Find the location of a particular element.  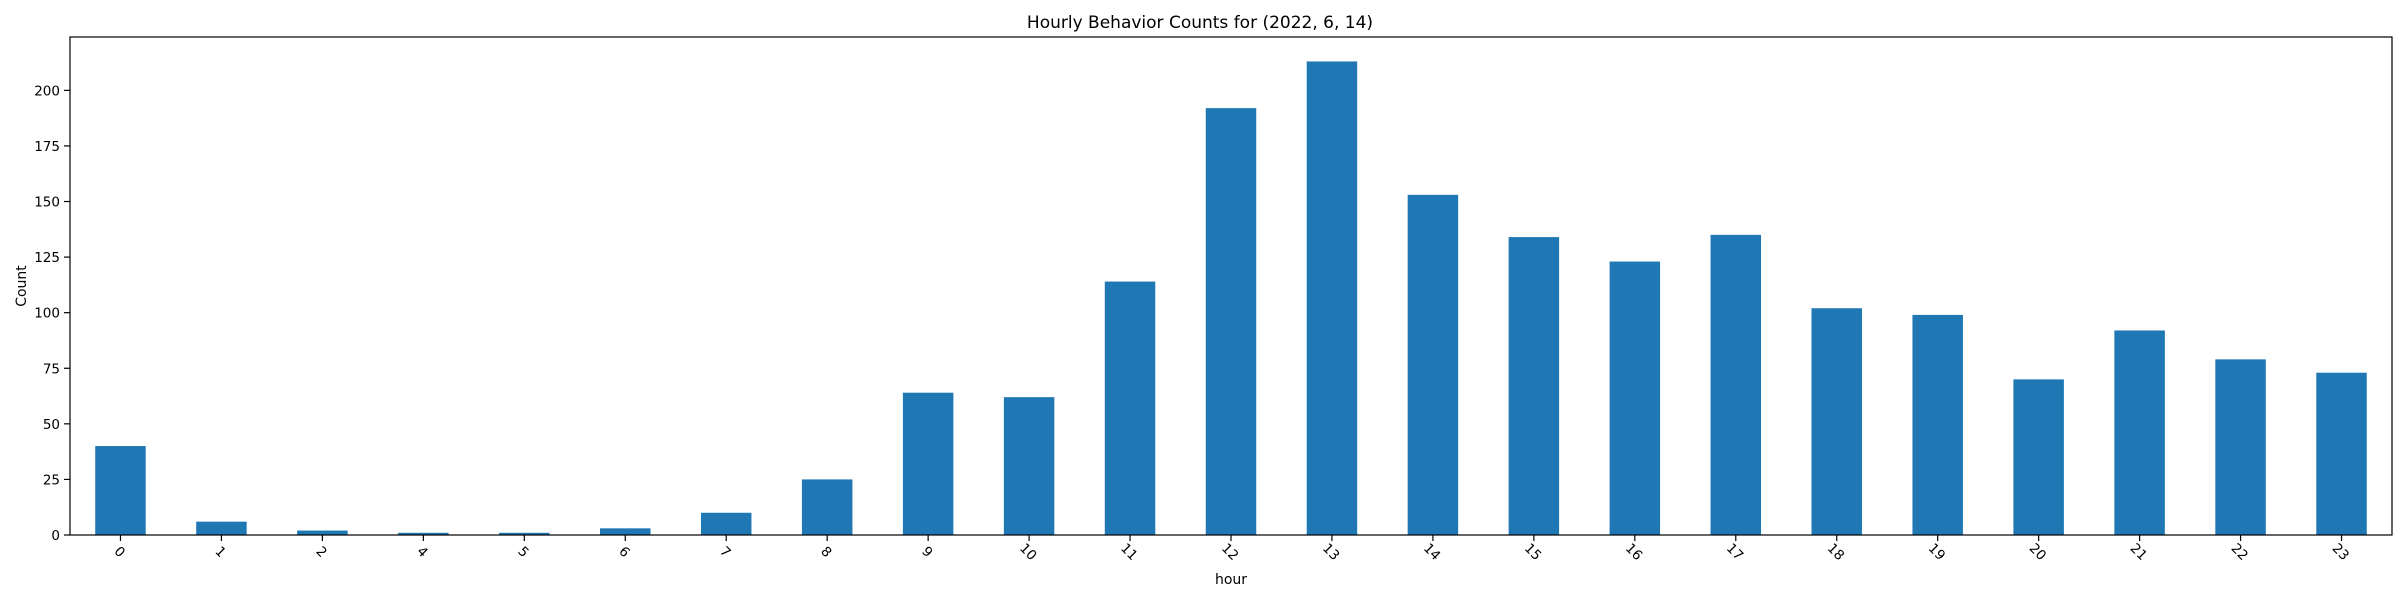

y-tick-label: 175 is located at coordinates (47, 147).